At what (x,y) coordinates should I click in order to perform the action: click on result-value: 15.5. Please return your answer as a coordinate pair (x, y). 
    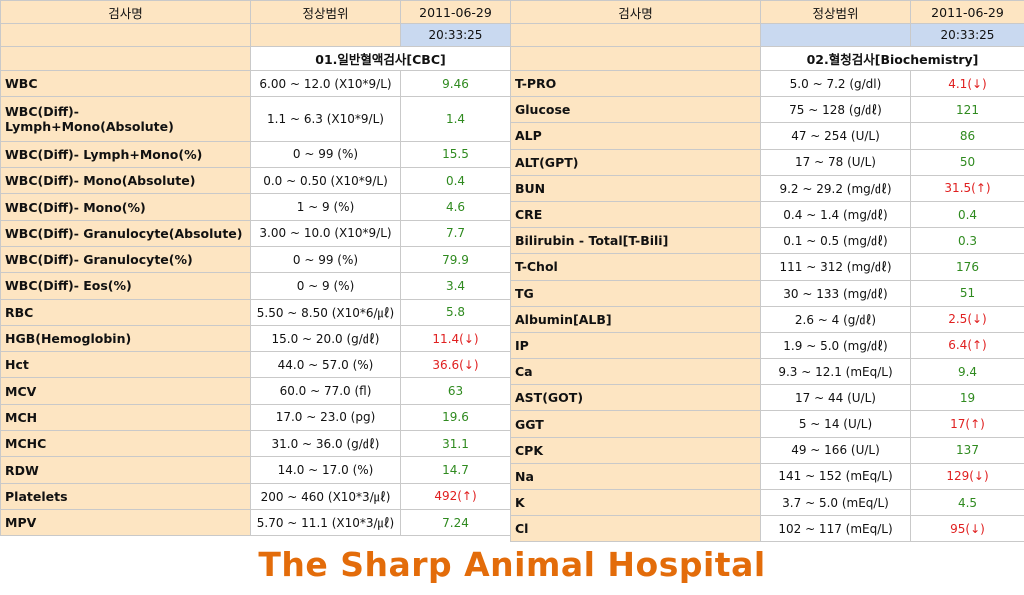
    Looking at the image, I should click on (455, 154).